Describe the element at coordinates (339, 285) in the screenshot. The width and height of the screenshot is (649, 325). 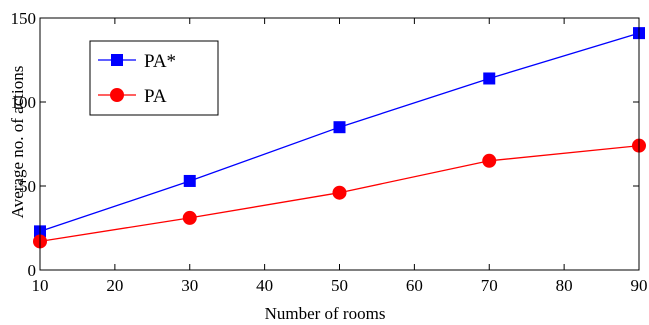
I see `x-tick-label: 50` at that location.